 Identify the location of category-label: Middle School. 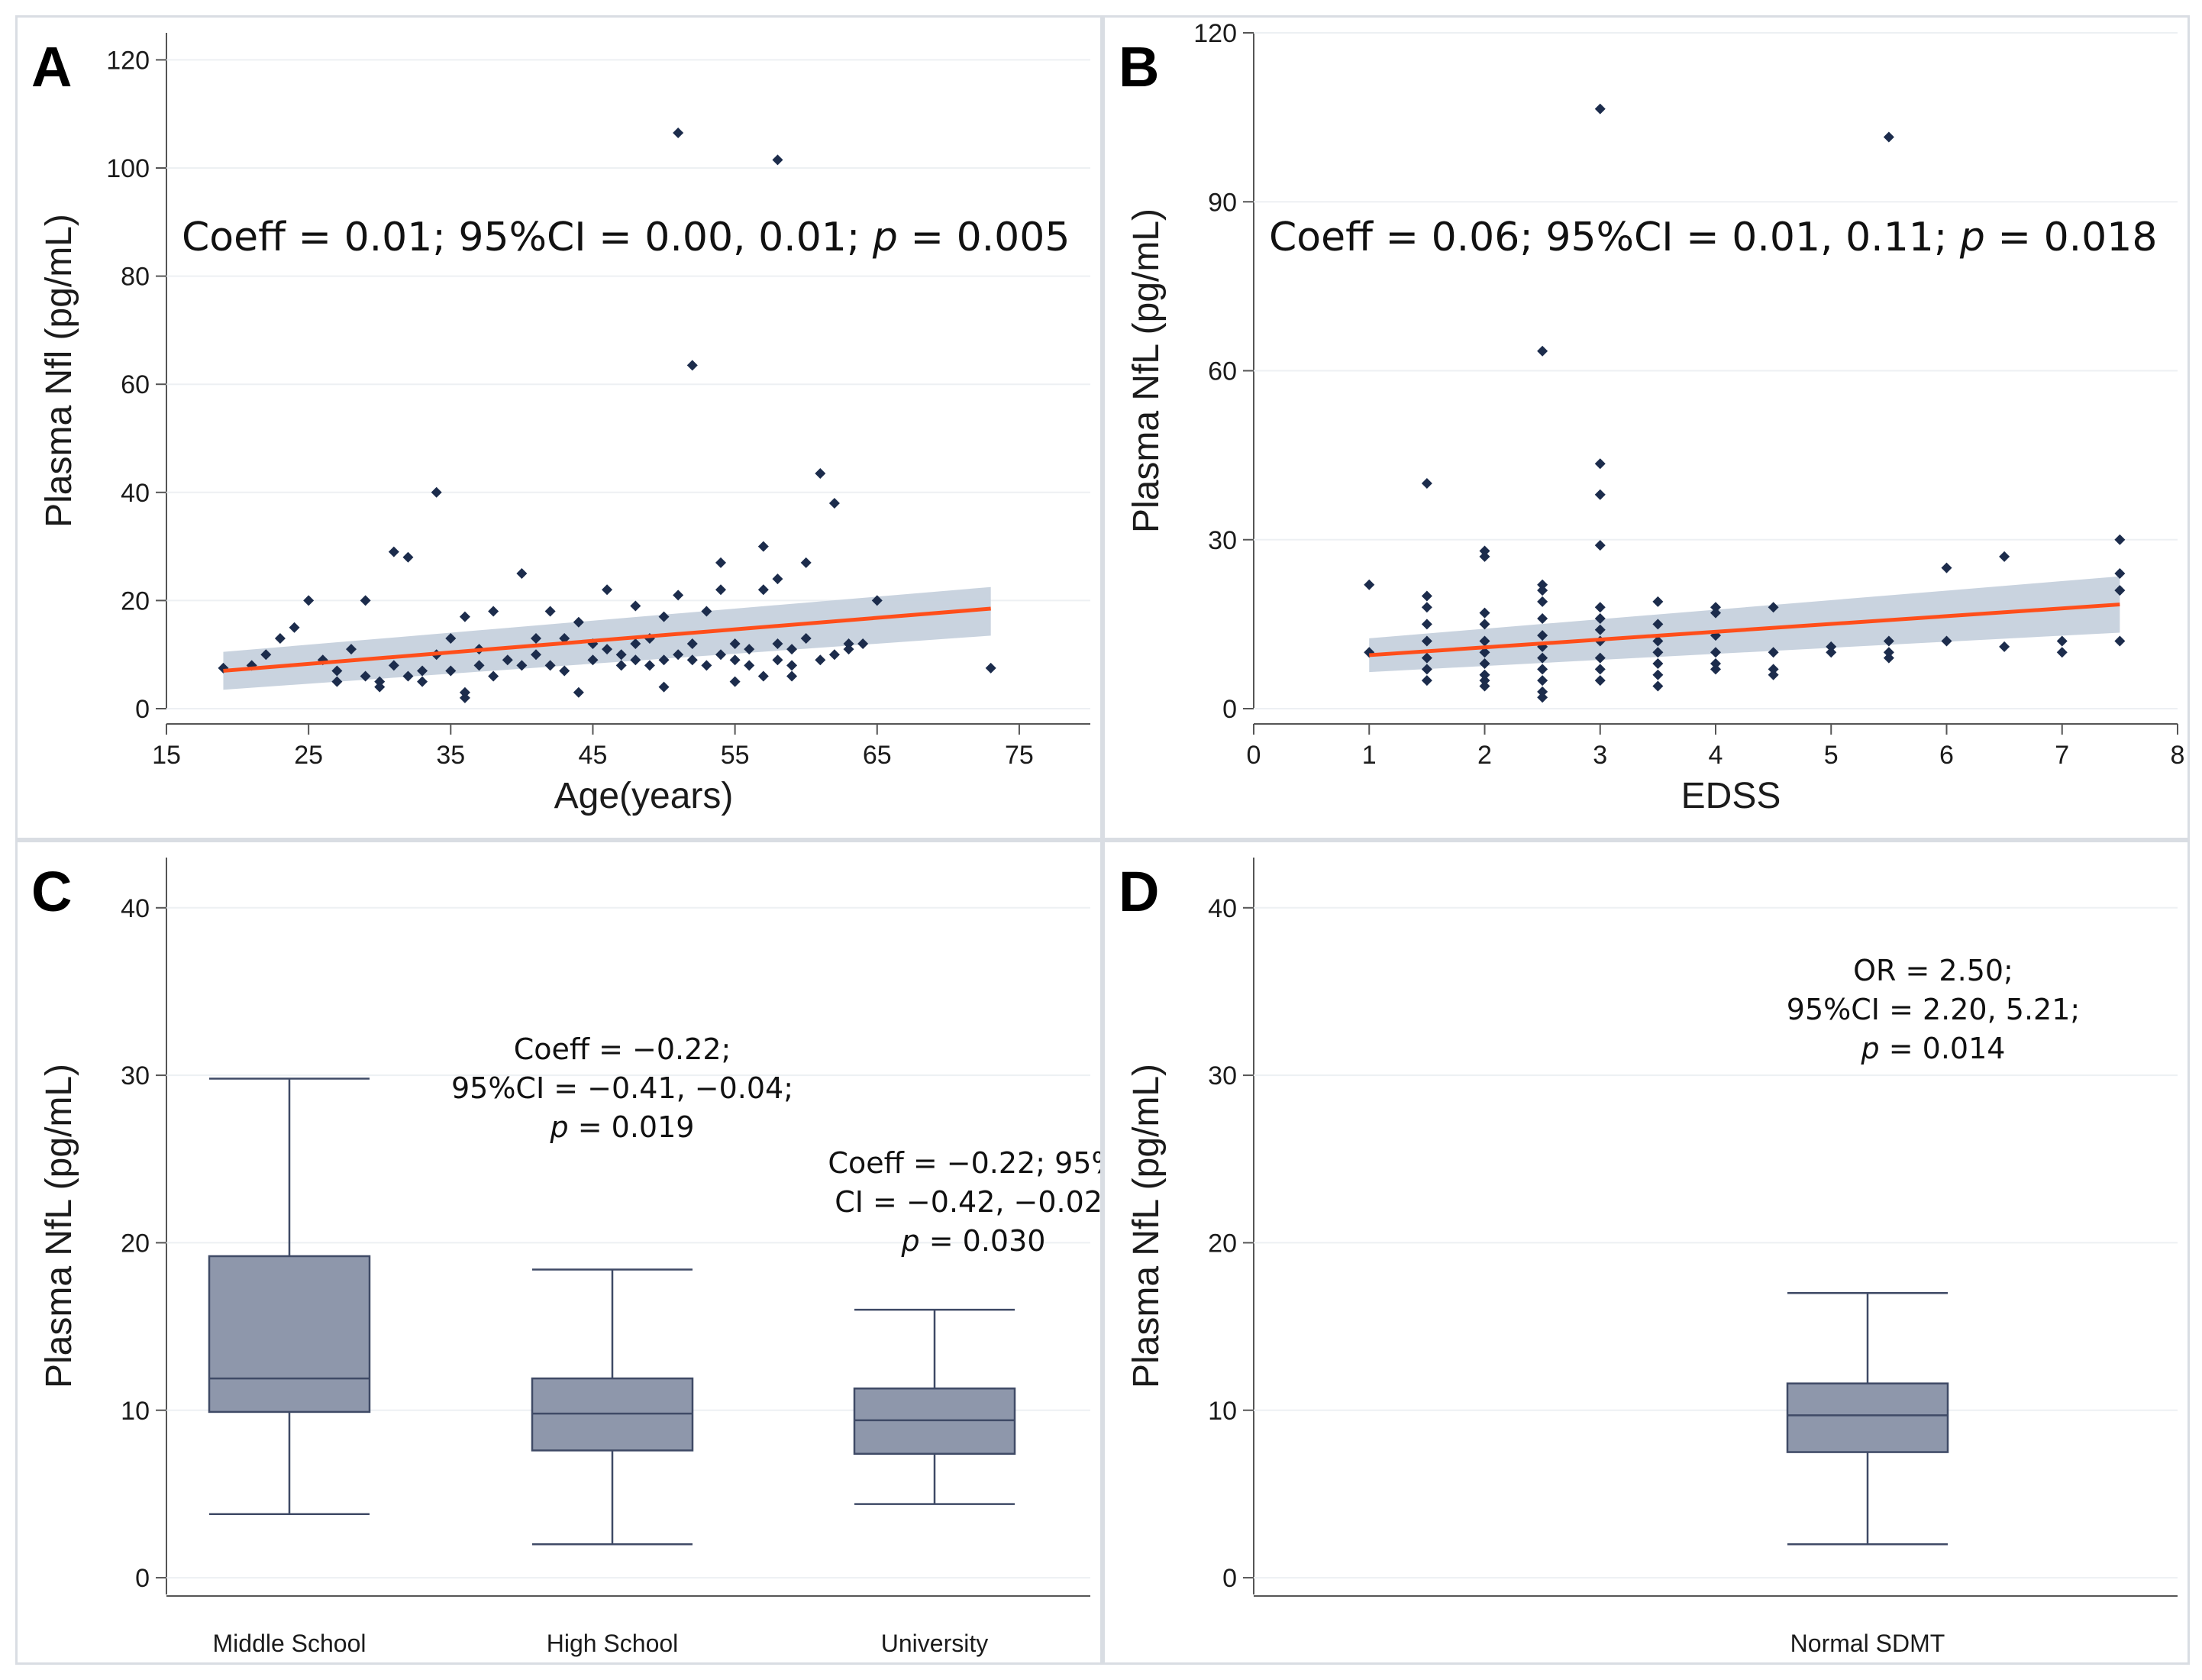
(289, 1644).